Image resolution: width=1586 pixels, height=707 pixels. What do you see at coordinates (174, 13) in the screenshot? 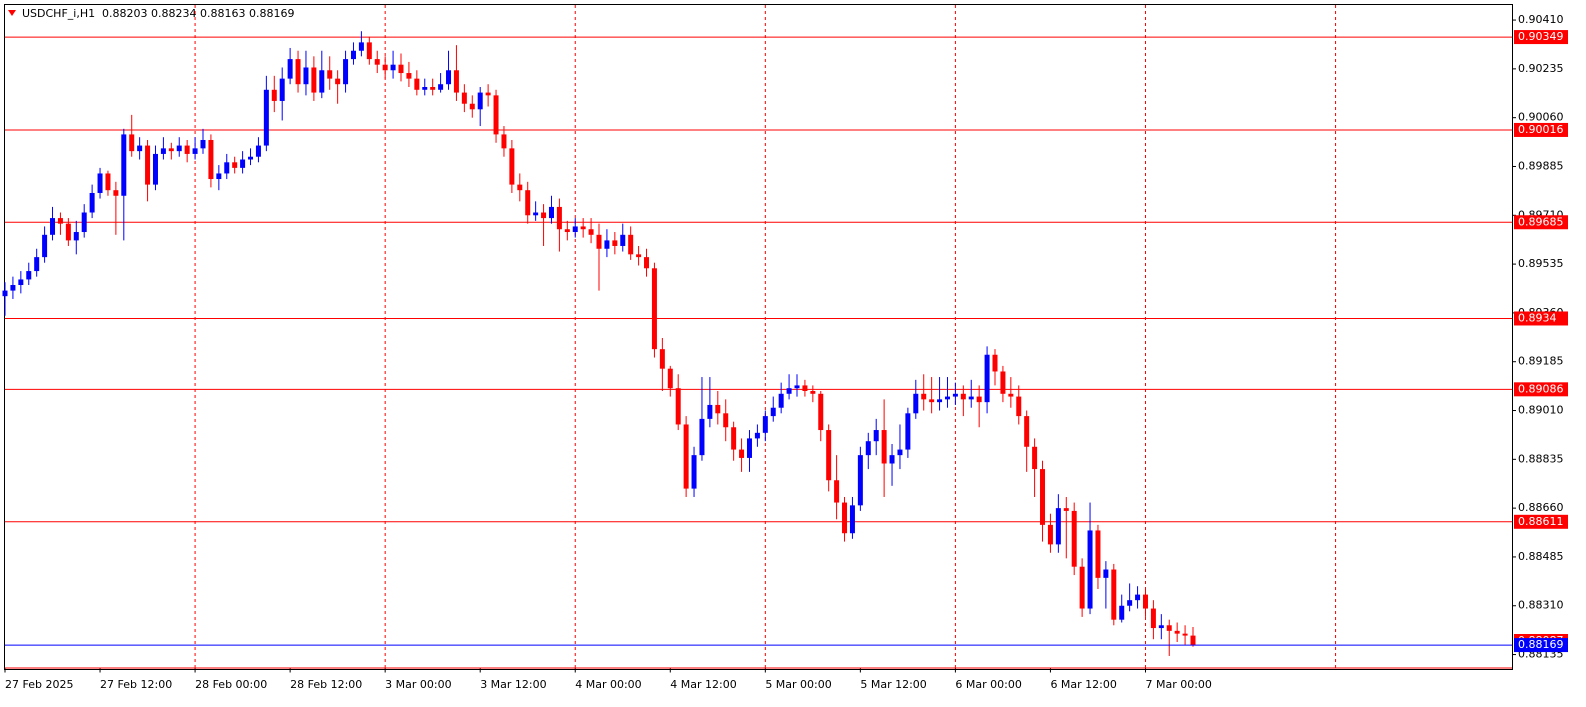
I see `header-high: 0.88234` at bounding box center [174, 13].